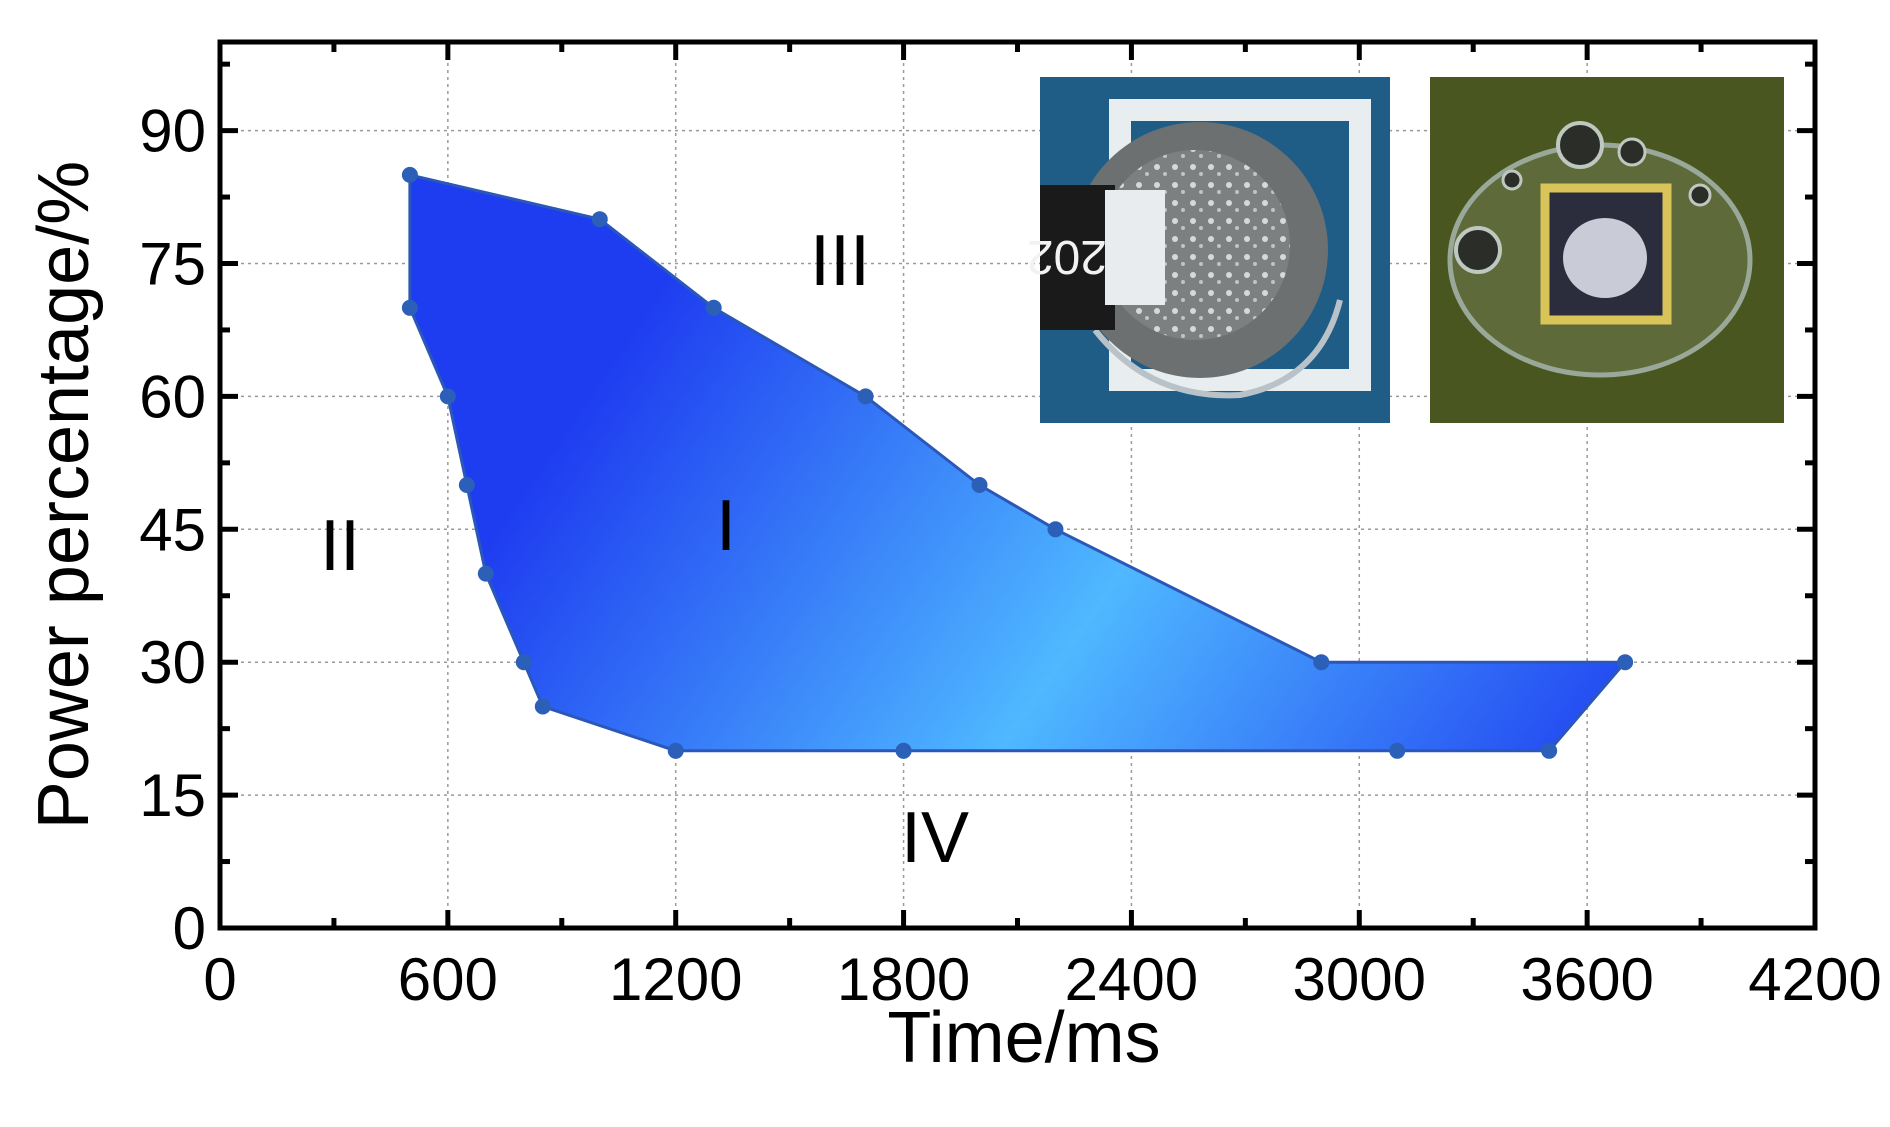 This screenshot has width=1890, height=1127. Describe the element at coordinates (1607, 250) in the screenshot. I see `inset-photo-chip` at that location.